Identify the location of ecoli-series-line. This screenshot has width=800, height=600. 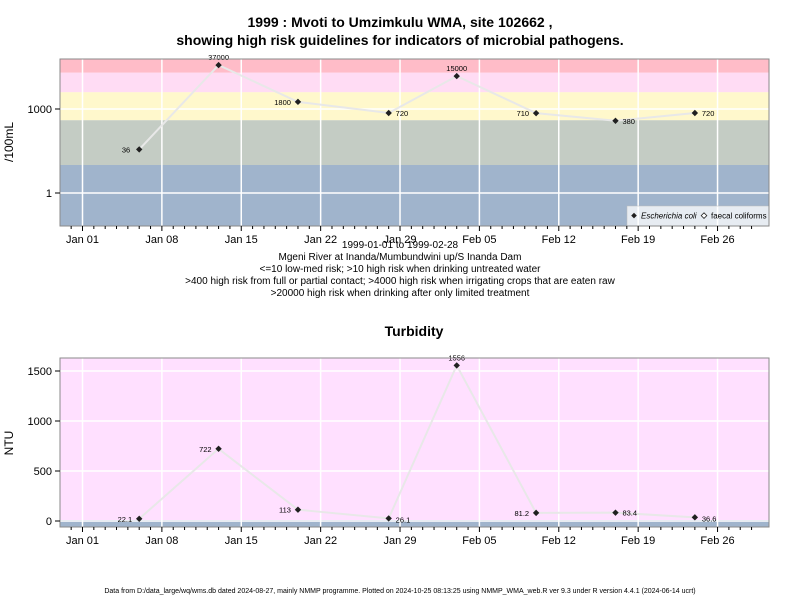
(416, 107).